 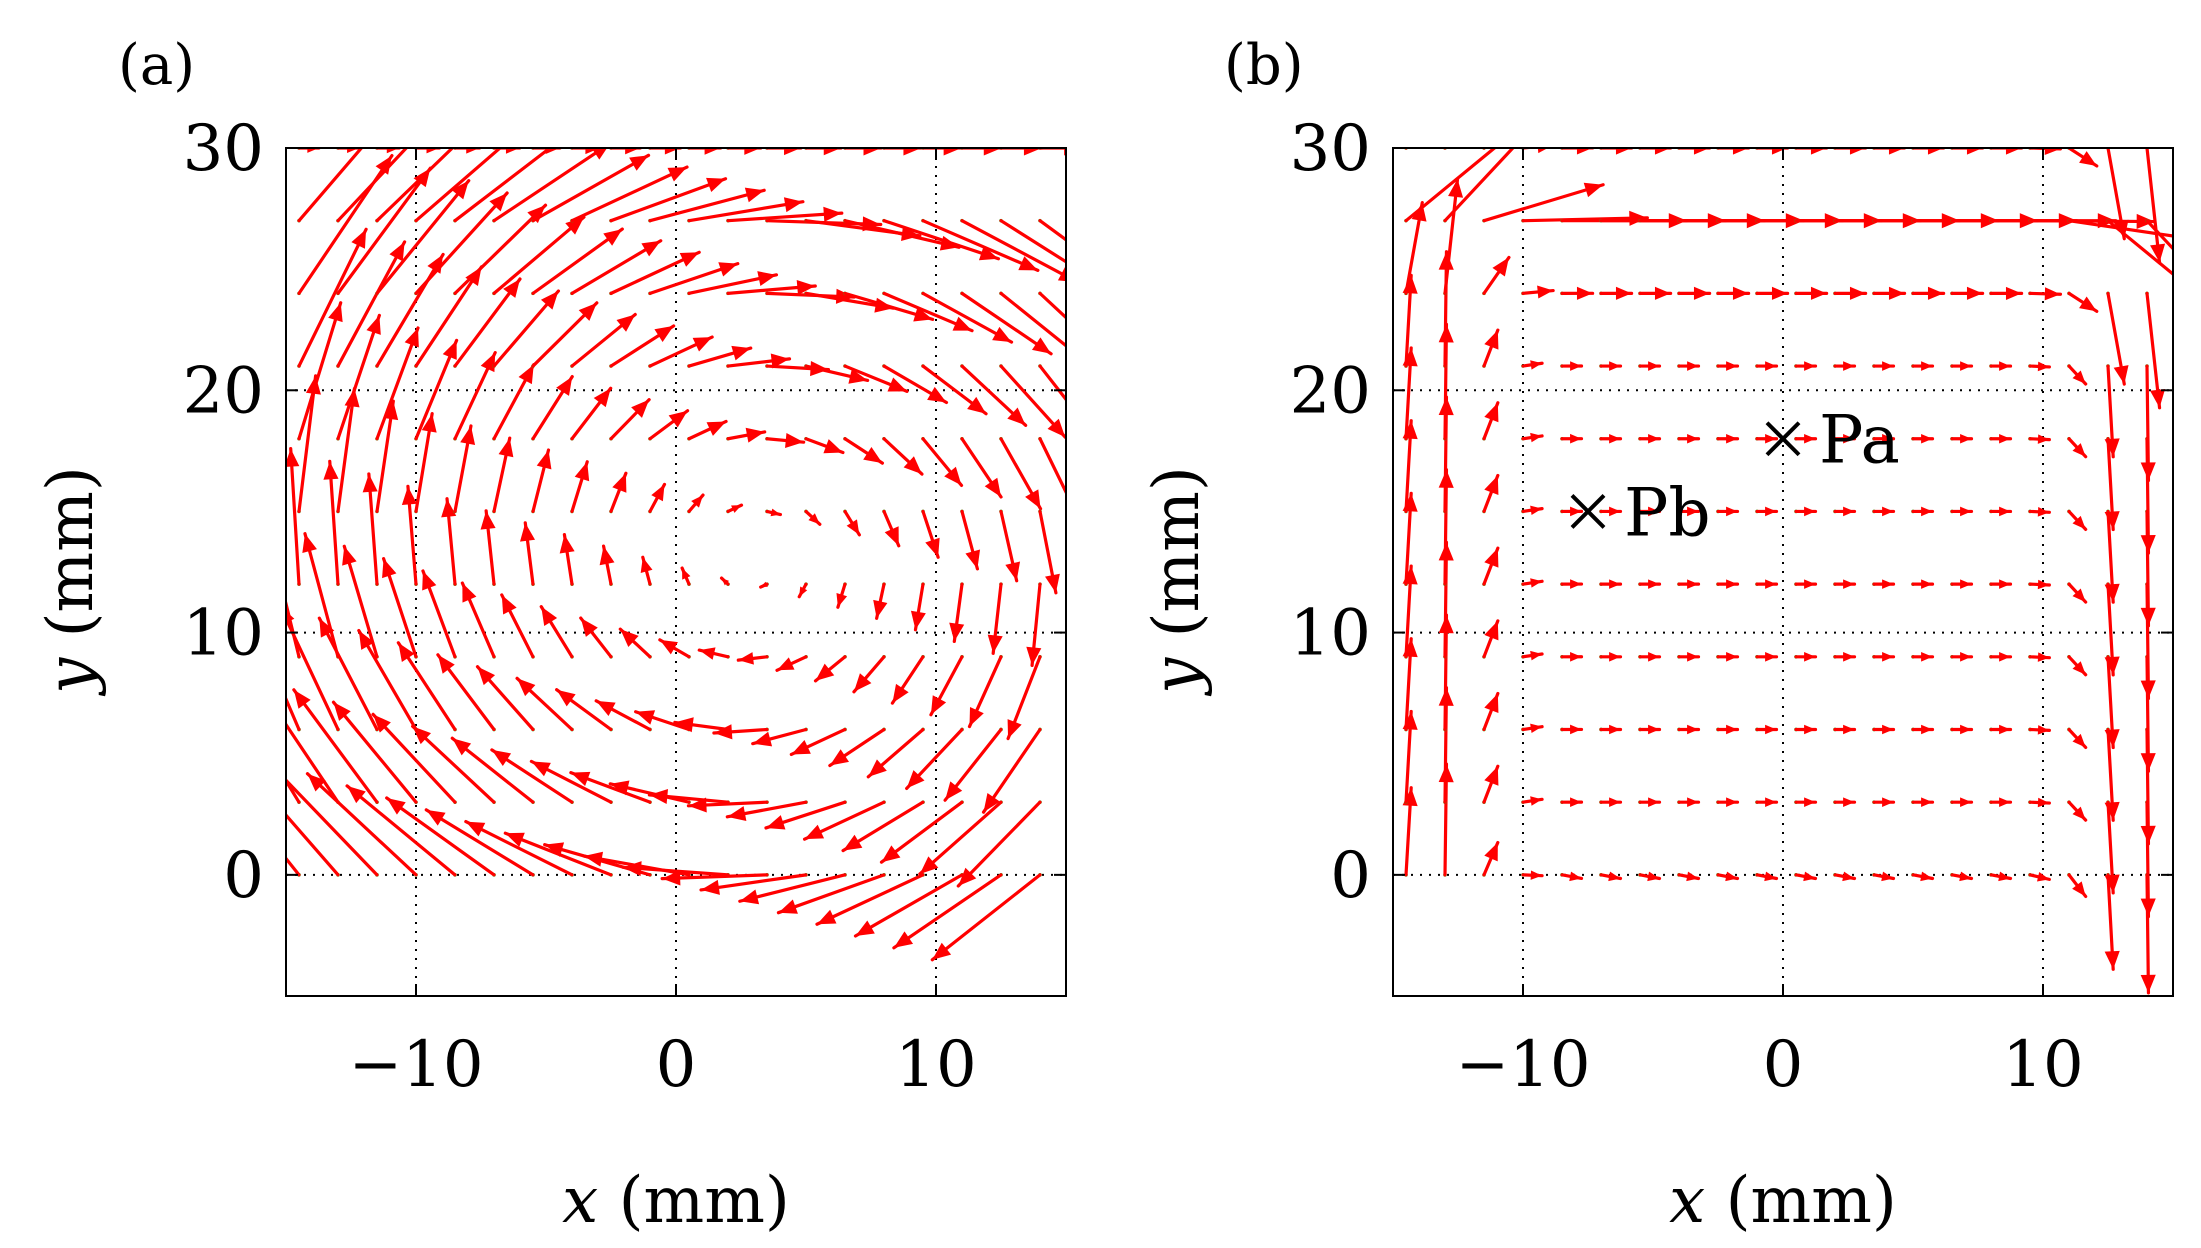 I want to click on x-tick-label: −10, so click(x=1522, y=1065).